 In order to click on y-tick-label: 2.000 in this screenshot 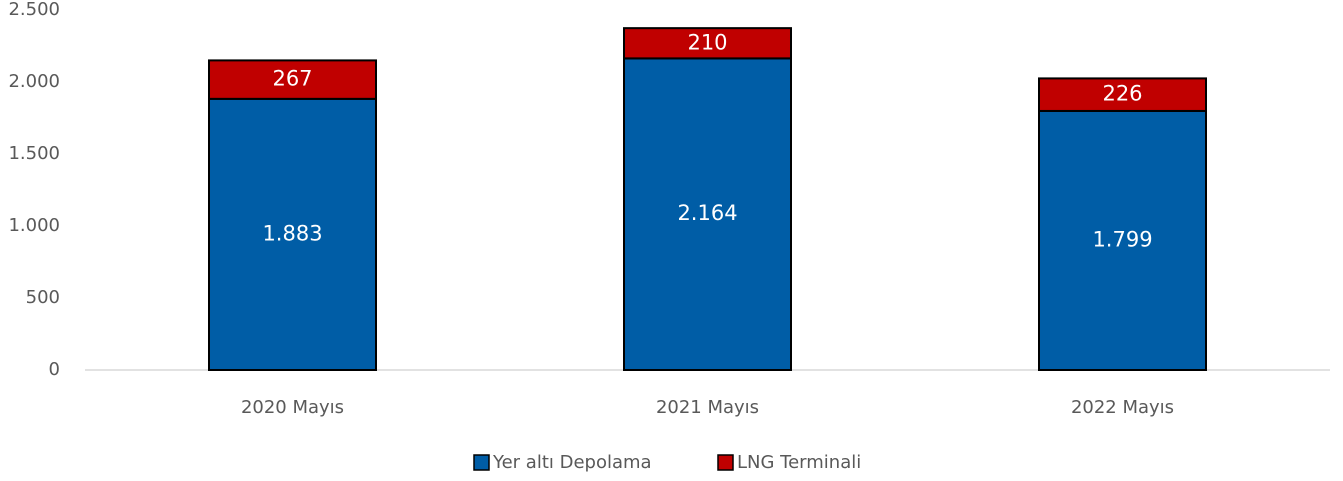, I will do `click(34, 81)`.